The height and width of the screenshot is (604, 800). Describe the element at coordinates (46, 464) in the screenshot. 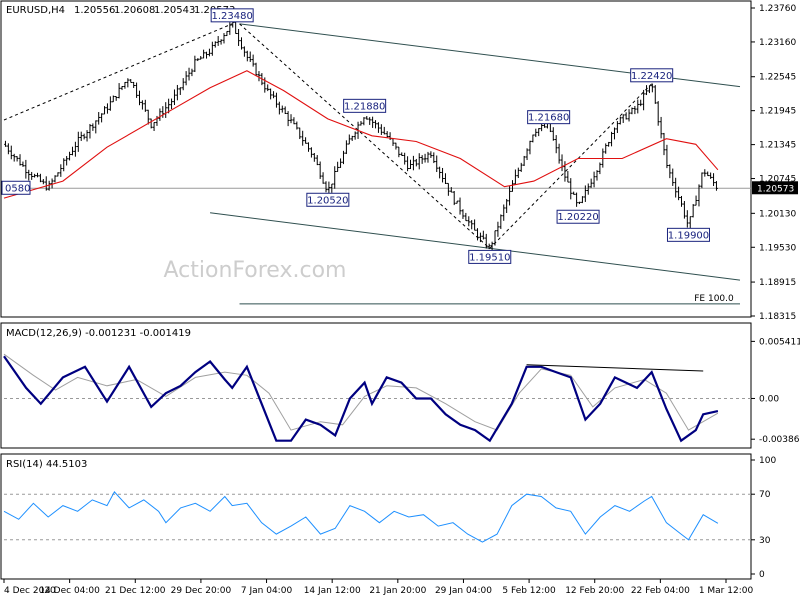

I see `rsi-label: RSI(14) 44.5103` at that location.